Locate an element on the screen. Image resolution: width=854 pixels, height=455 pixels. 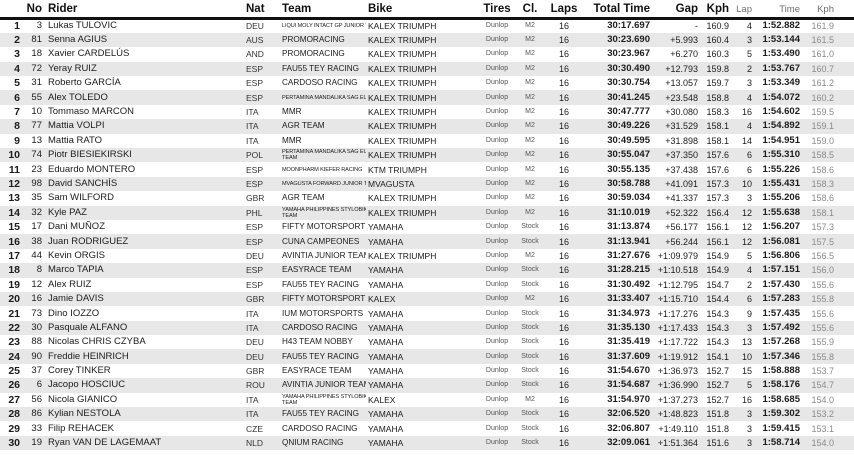
gap-cell: +1:51.364 is located at coordinates (677, 443).